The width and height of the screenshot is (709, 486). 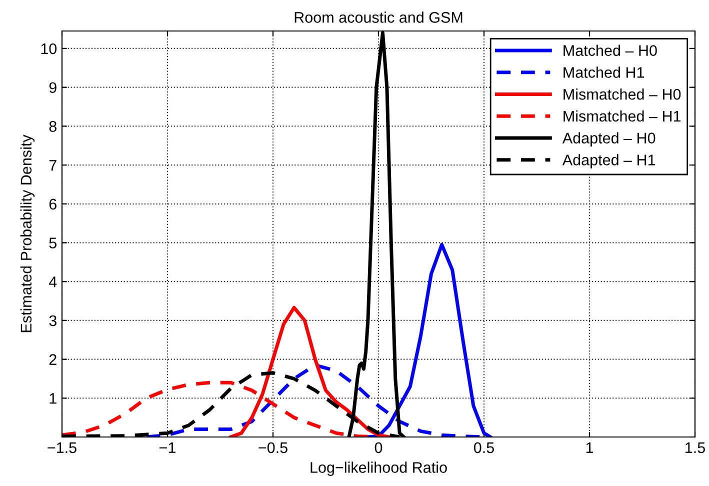 I want to click on y-tick-label: 7, so click(x=52, y=165).